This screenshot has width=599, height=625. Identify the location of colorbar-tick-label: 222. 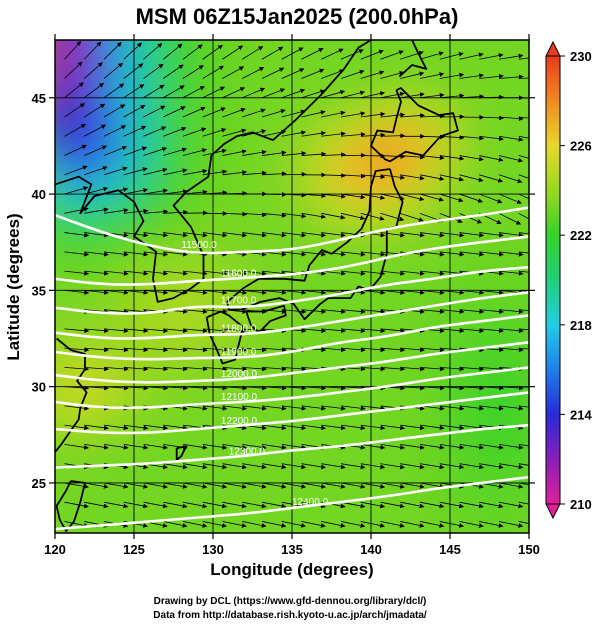
(581, 235).